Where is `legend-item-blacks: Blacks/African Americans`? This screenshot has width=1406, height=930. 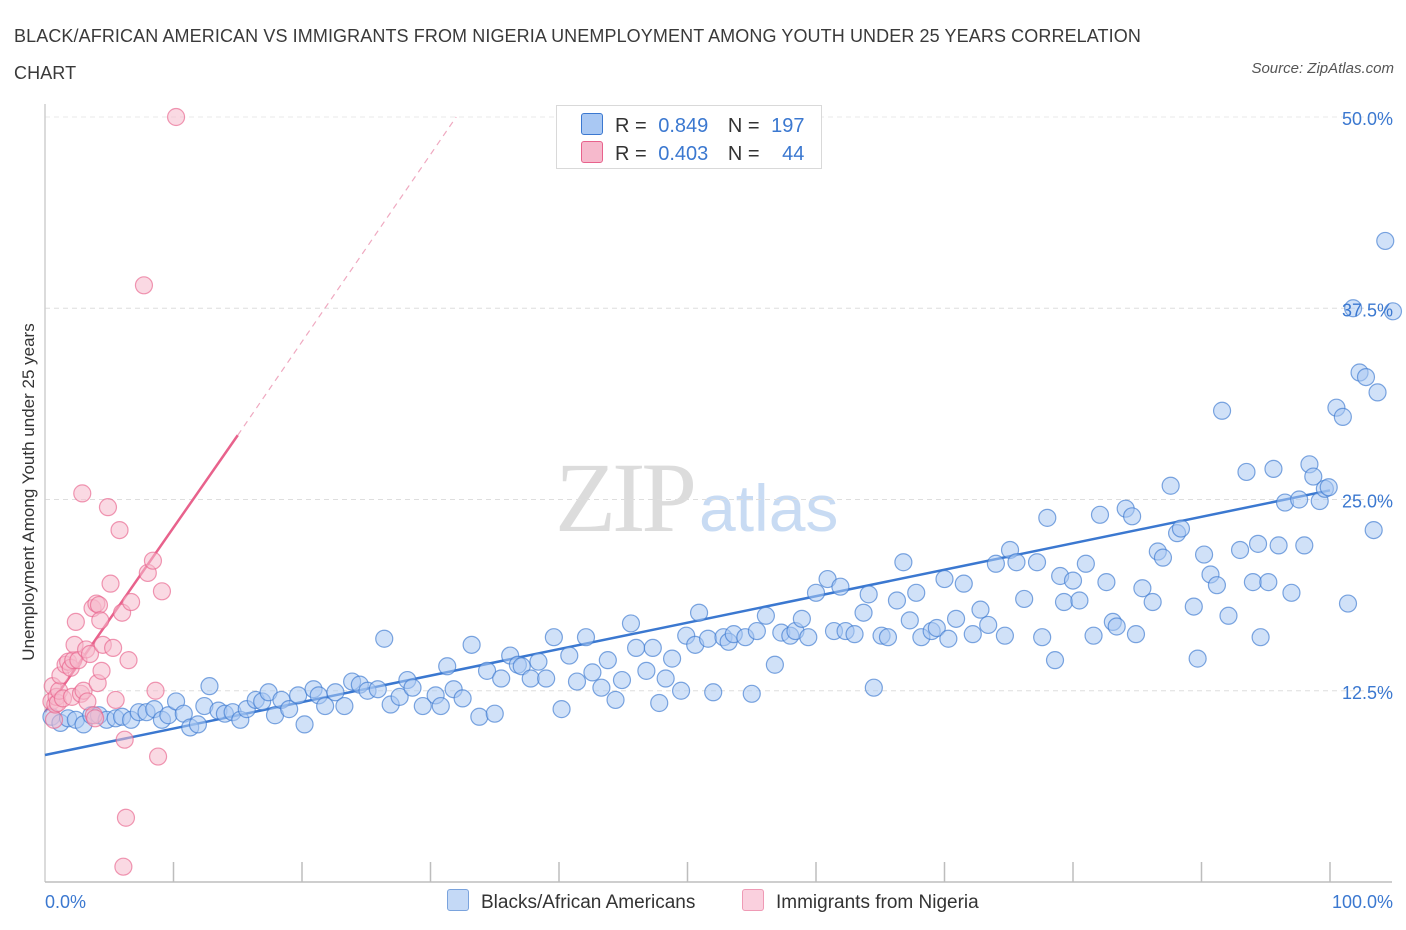
legend-item-blacks: Blacks/African Americans is located at coordinates (571, 901).